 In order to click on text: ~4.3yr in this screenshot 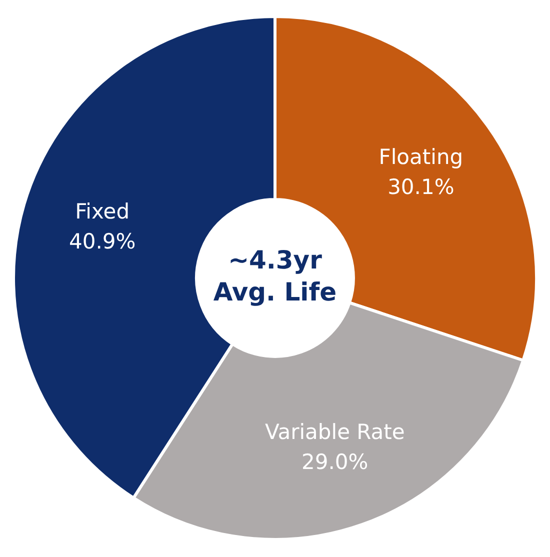, I will do `click(275, 260)`.